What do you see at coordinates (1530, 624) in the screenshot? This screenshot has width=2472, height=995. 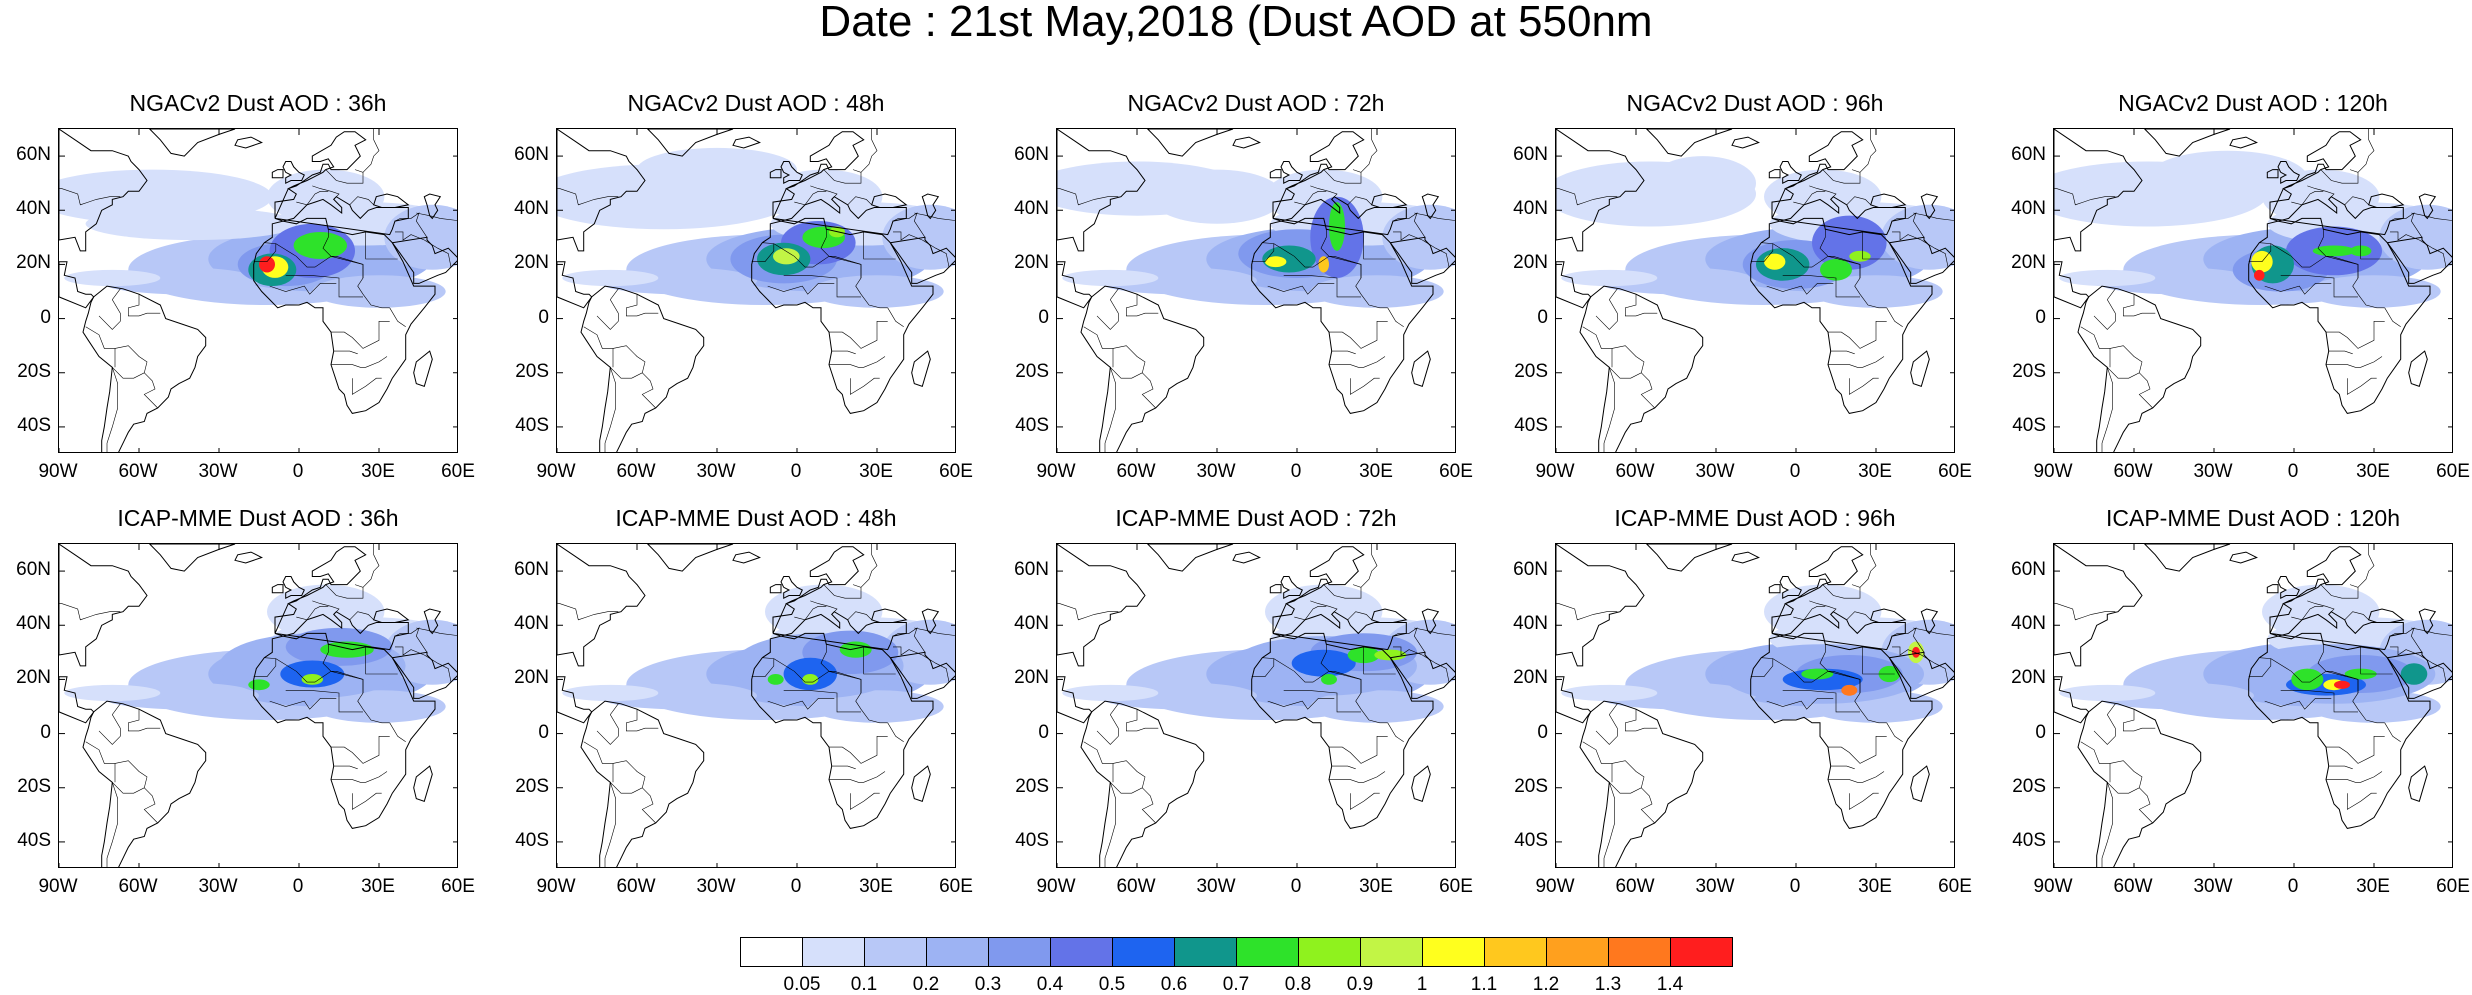 I see `lat-tick-label: 40N` at bounding box center [1530, 624].